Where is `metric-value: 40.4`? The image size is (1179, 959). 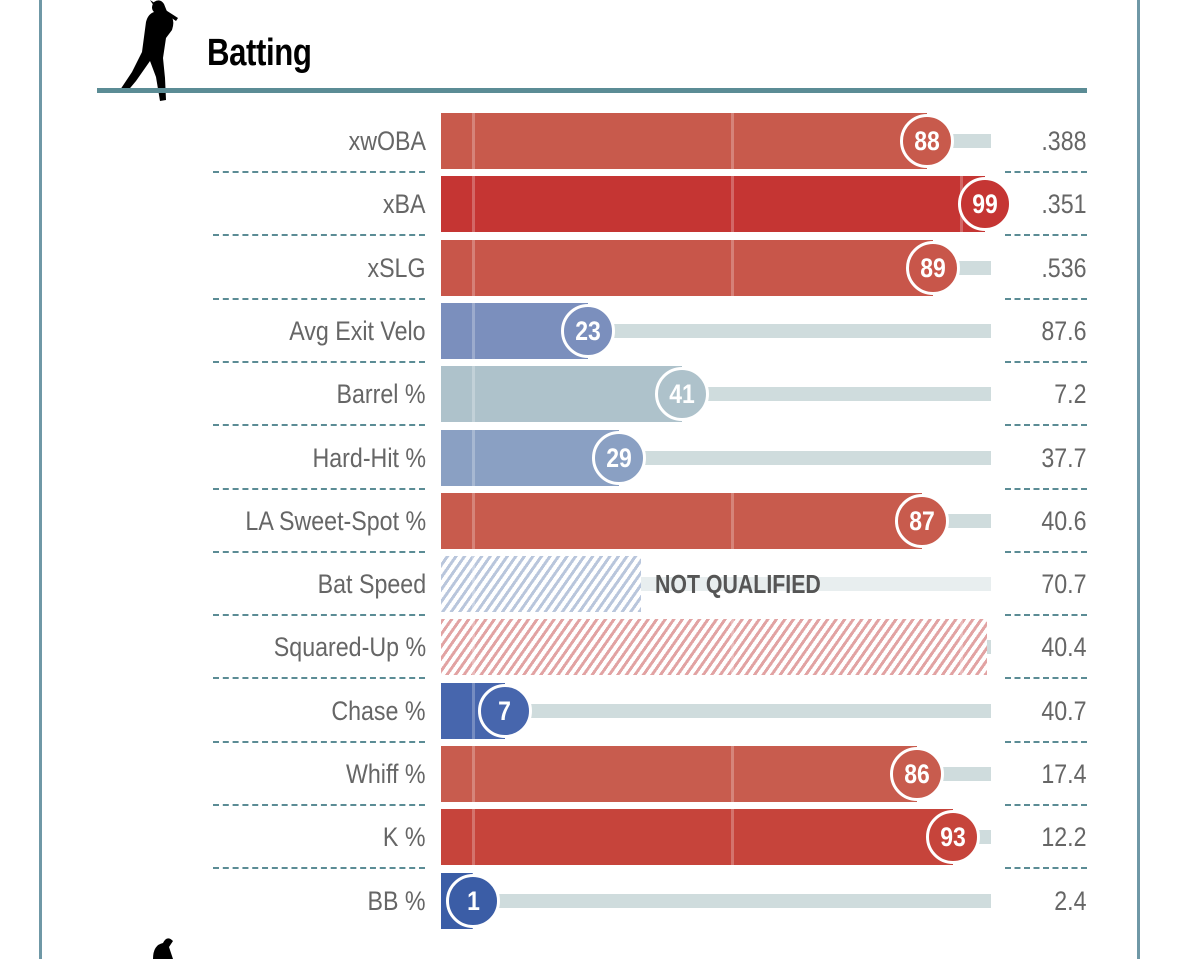 metric-value: 40.4 is located at coordinates (1064, 647).